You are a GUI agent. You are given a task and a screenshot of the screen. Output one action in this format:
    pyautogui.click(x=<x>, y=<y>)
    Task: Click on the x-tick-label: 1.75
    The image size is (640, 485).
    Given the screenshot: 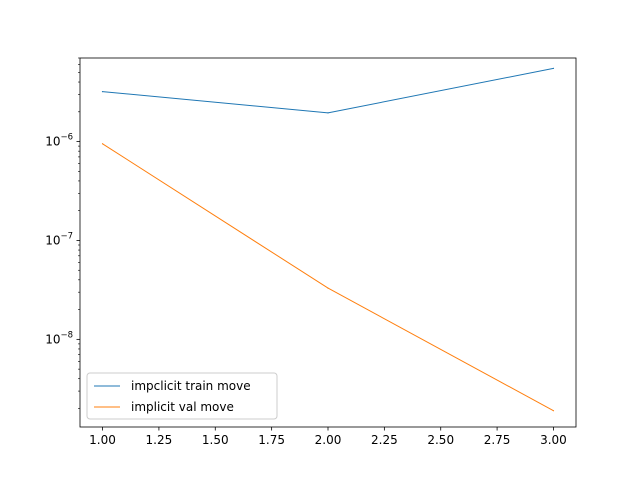 What is the action you would take?
    pyautogui.click(x=271, y=440)
    